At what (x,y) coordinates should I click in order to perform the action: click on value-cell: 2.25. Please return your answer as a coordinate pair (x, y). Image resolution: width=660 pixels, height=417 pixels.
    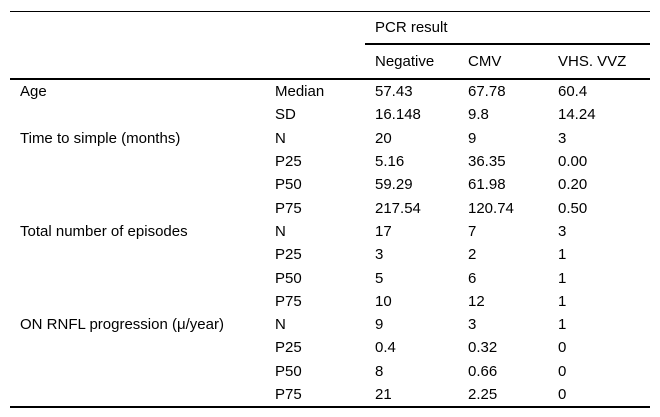
    Looking at the image, I should click on (483, 394).